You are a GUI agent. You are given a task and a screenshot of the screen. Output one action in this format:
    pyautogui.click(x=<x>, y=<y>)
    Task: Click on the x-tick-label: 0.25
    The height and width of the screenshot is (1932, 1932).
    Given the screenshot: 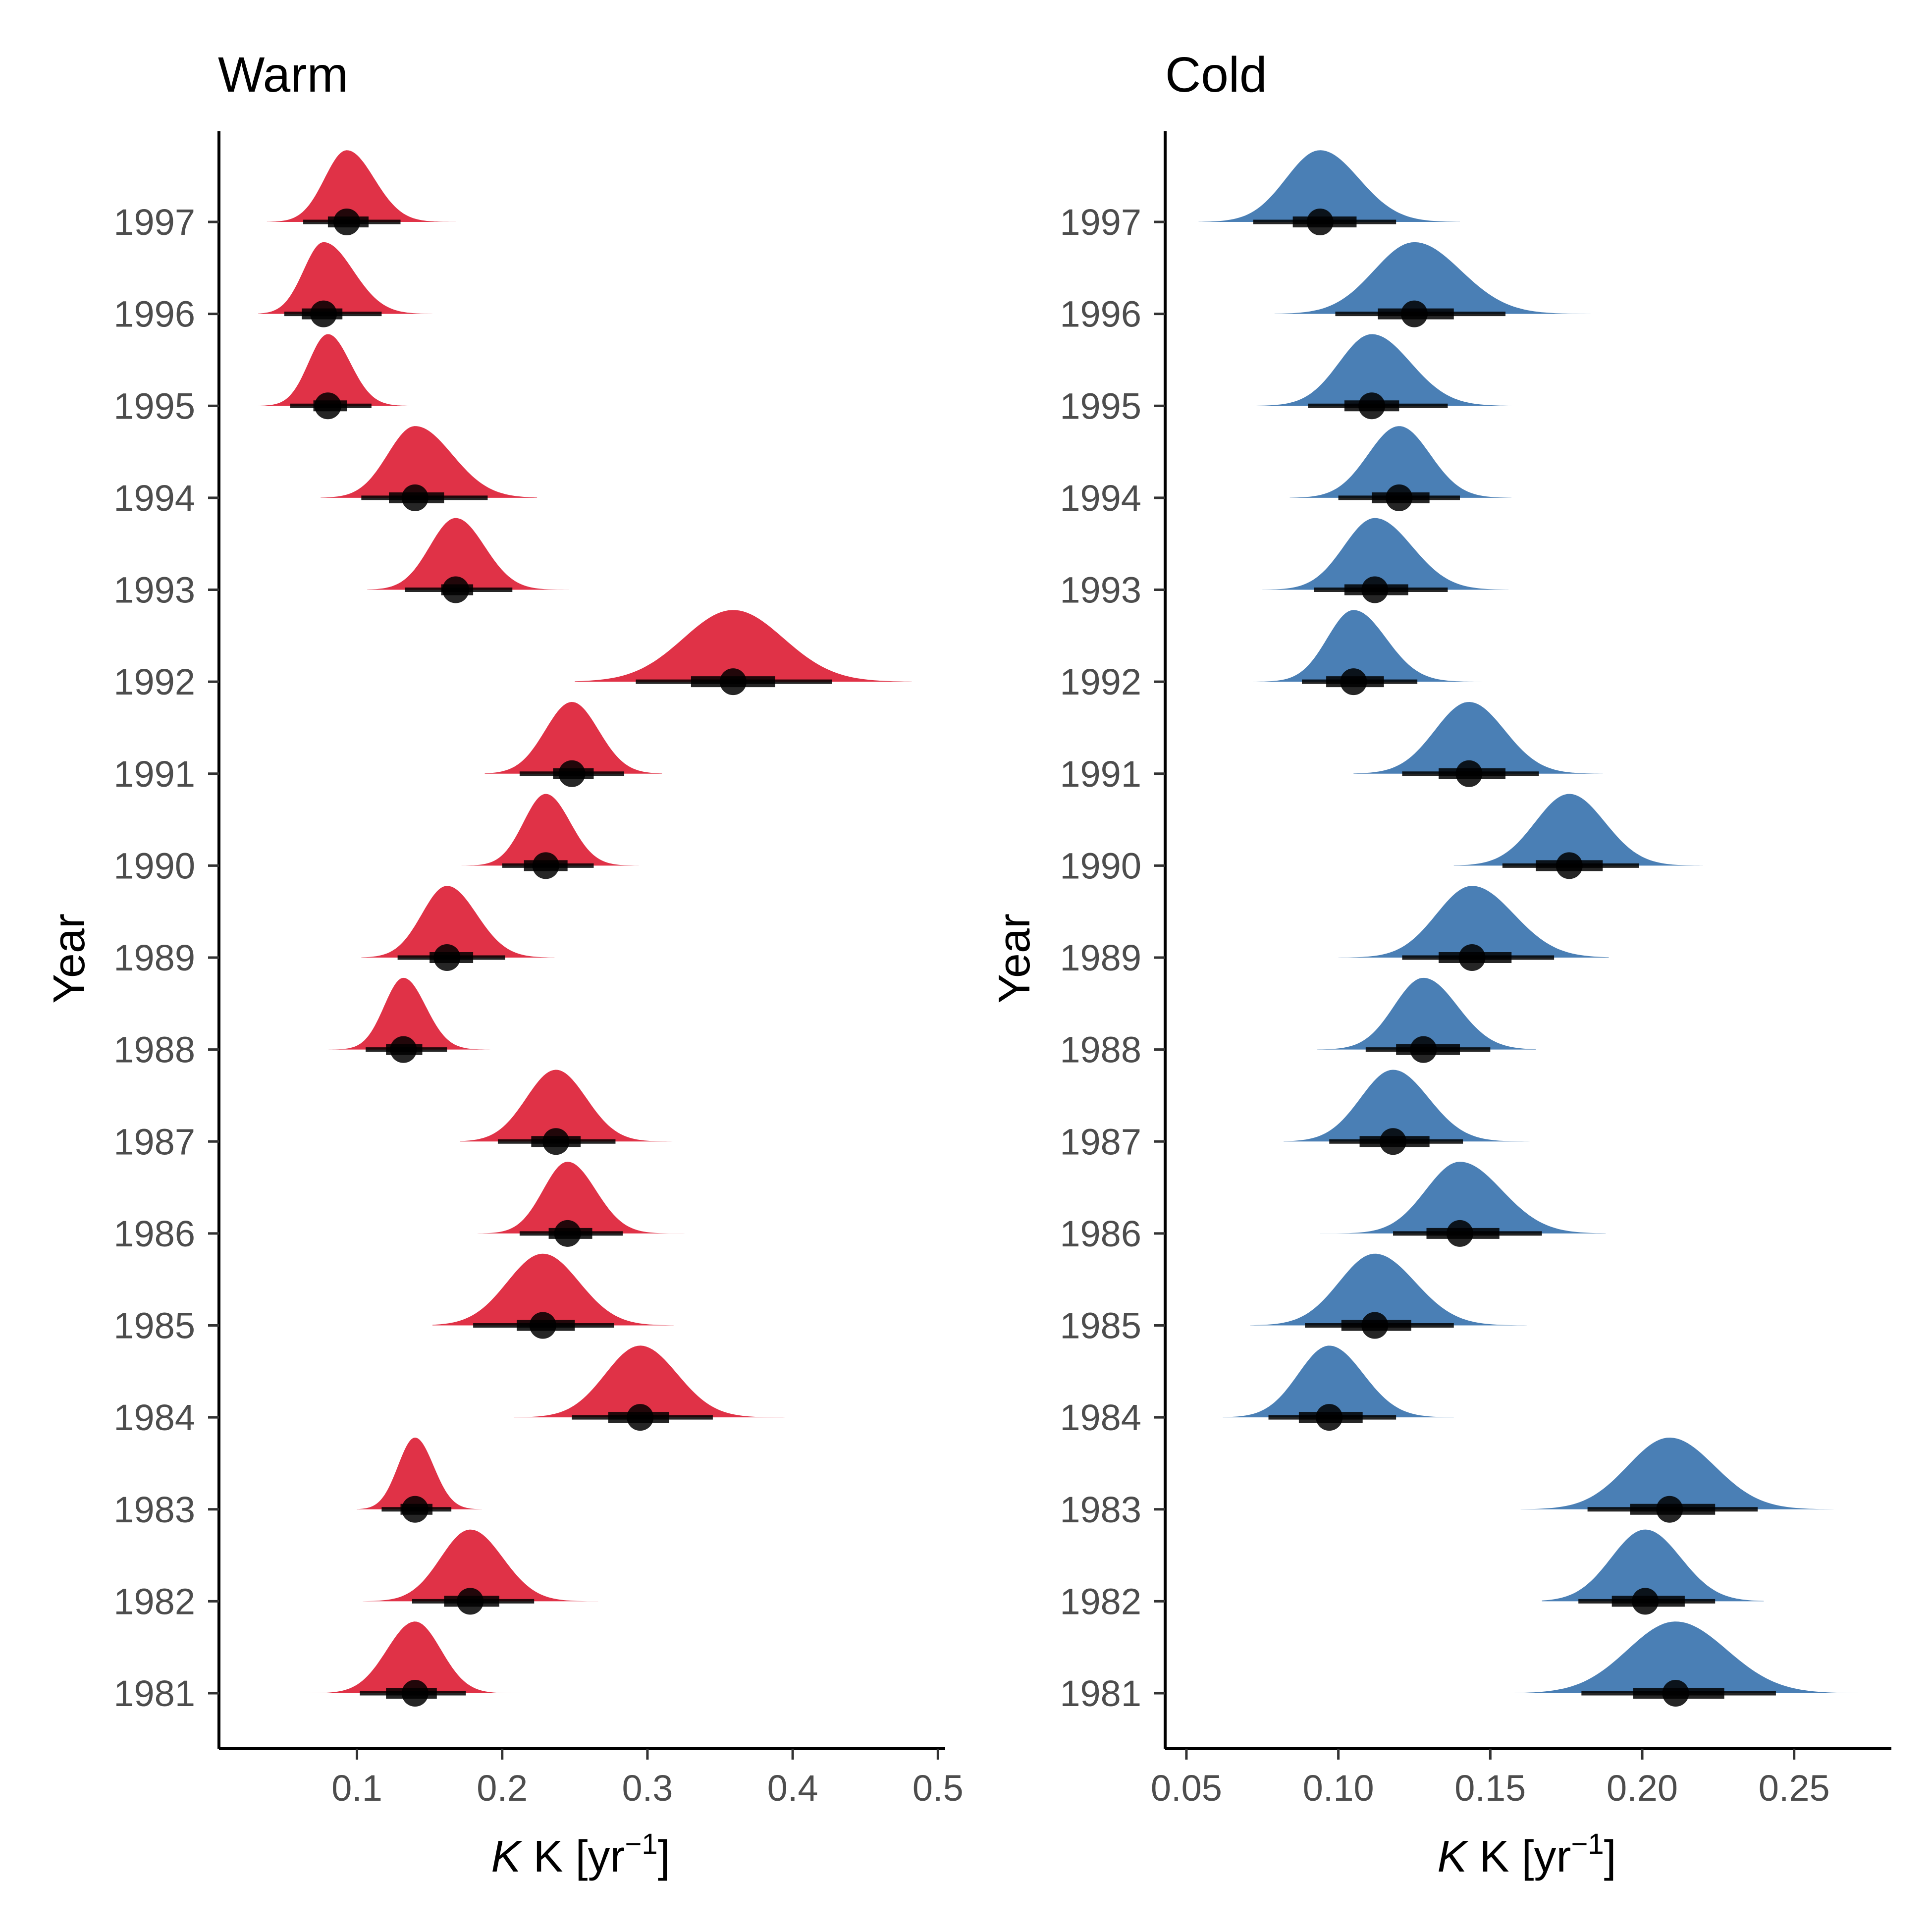 What is the action you would take?
    pyautogui.click(x=1795, y=1788)
    